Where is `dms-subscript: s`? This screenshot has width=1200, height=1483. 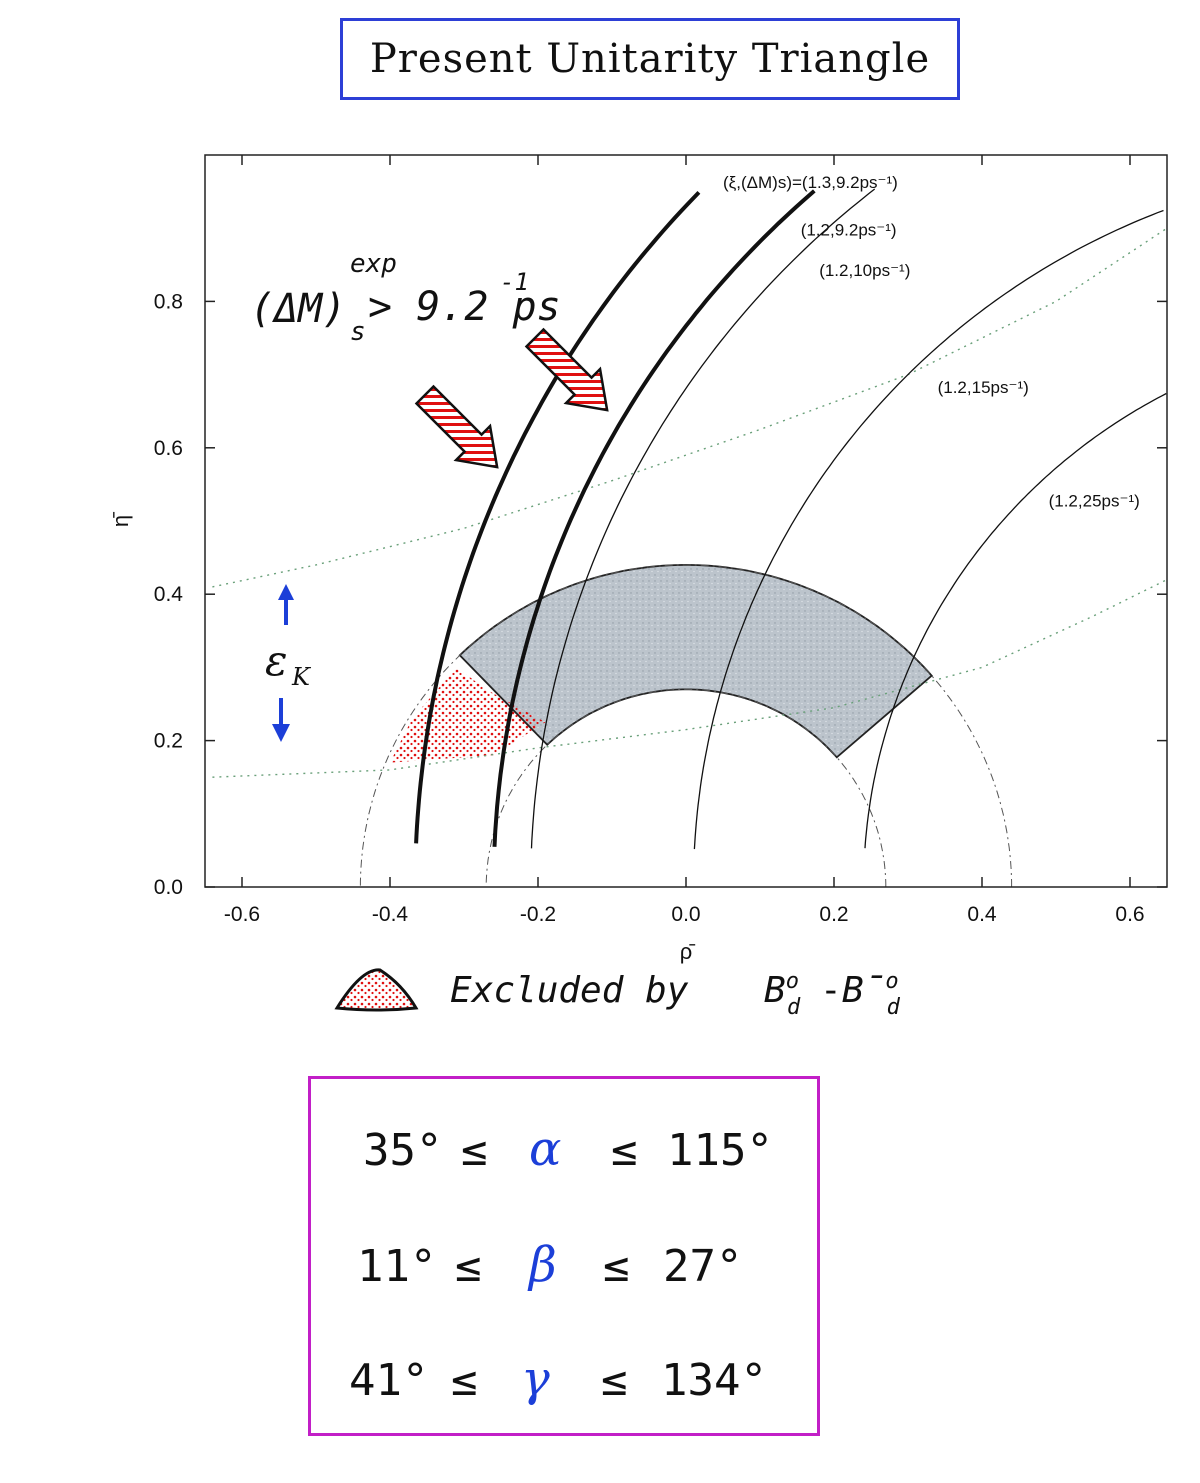
dms-subscript: s is located at coordinates (358, 332).